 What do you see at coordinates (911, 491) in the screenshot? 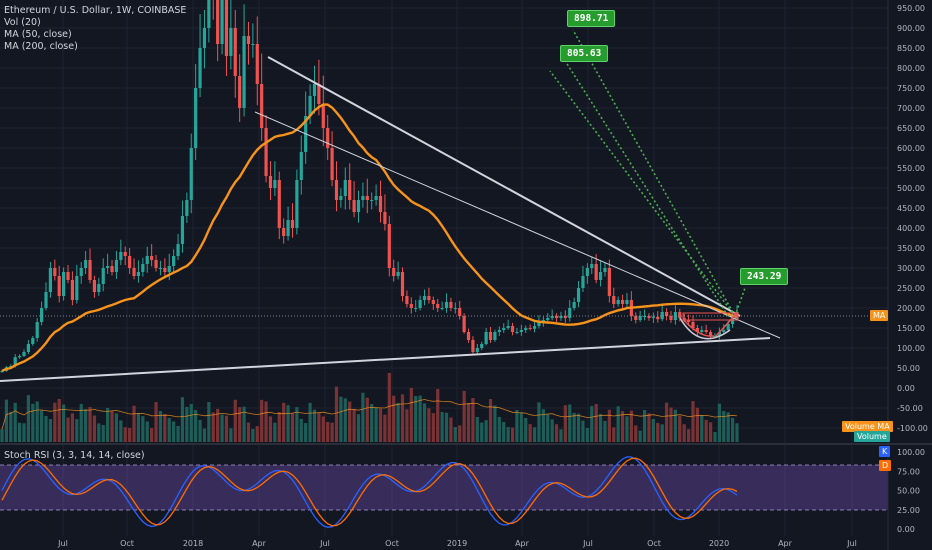
I see `rsi-axis: 100.00 75.00 50.00 25.00 0.00` at bounding box center [911, 491].